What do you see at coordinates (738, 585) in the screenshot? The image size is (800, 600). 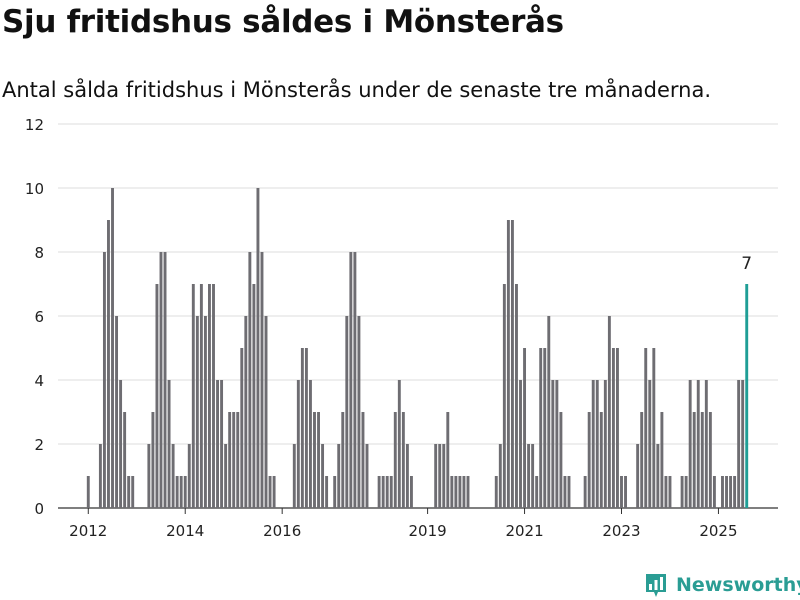 I see `brand-name: Newsworthy` at bounding box center [738, 585].